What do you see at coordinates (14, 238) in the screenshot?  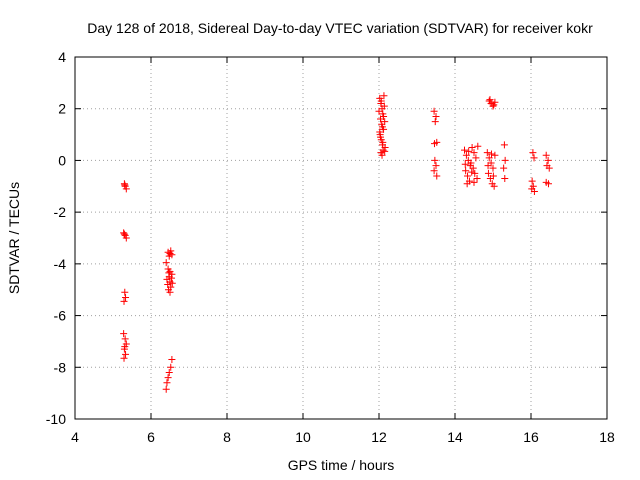 I see `y-axis-label: SDTVAR / TECUs` at bounding box center [14, 238].